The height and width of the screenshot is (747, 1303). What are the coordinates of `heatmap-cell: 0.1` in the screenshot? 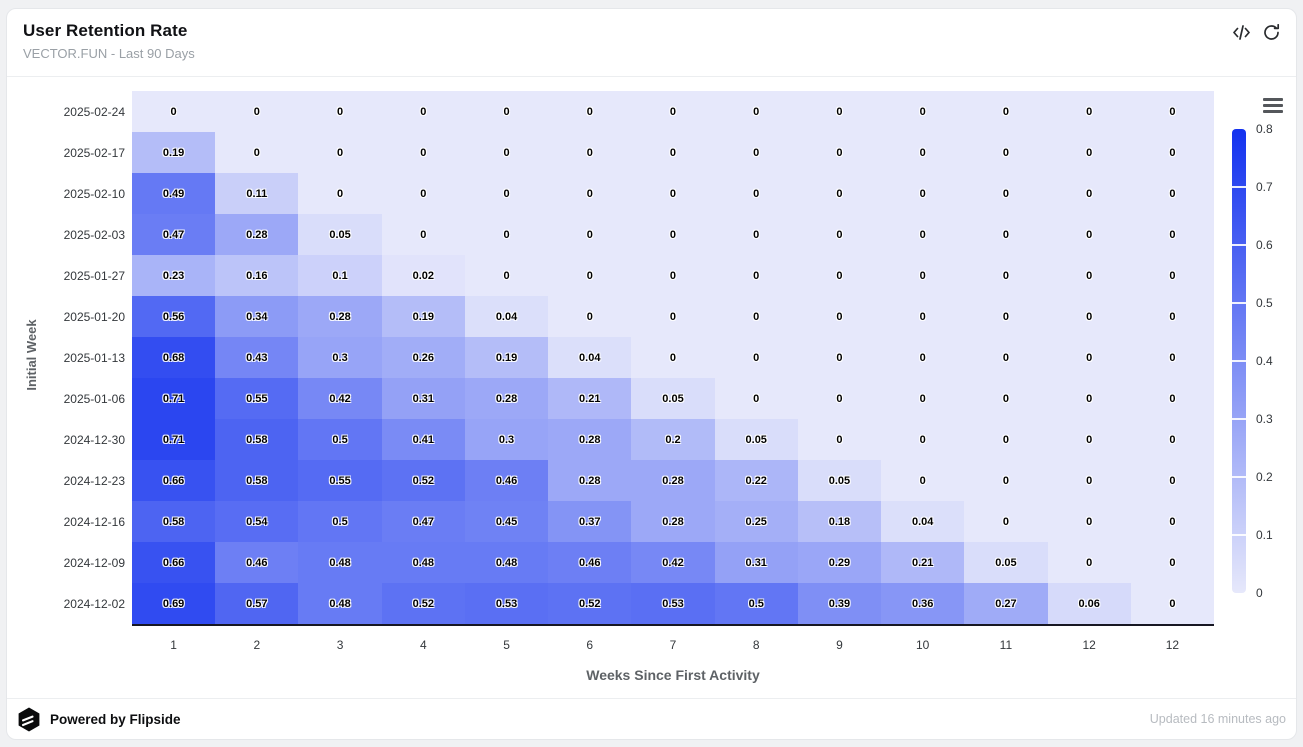 It's located at (340, 275).